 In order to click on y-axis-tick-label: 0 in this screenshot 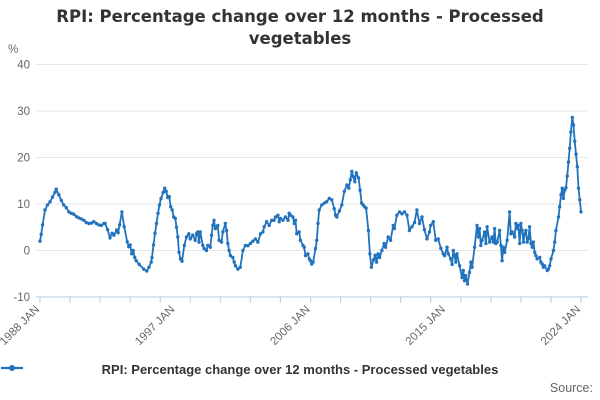, I will do `click(27, 252)`.